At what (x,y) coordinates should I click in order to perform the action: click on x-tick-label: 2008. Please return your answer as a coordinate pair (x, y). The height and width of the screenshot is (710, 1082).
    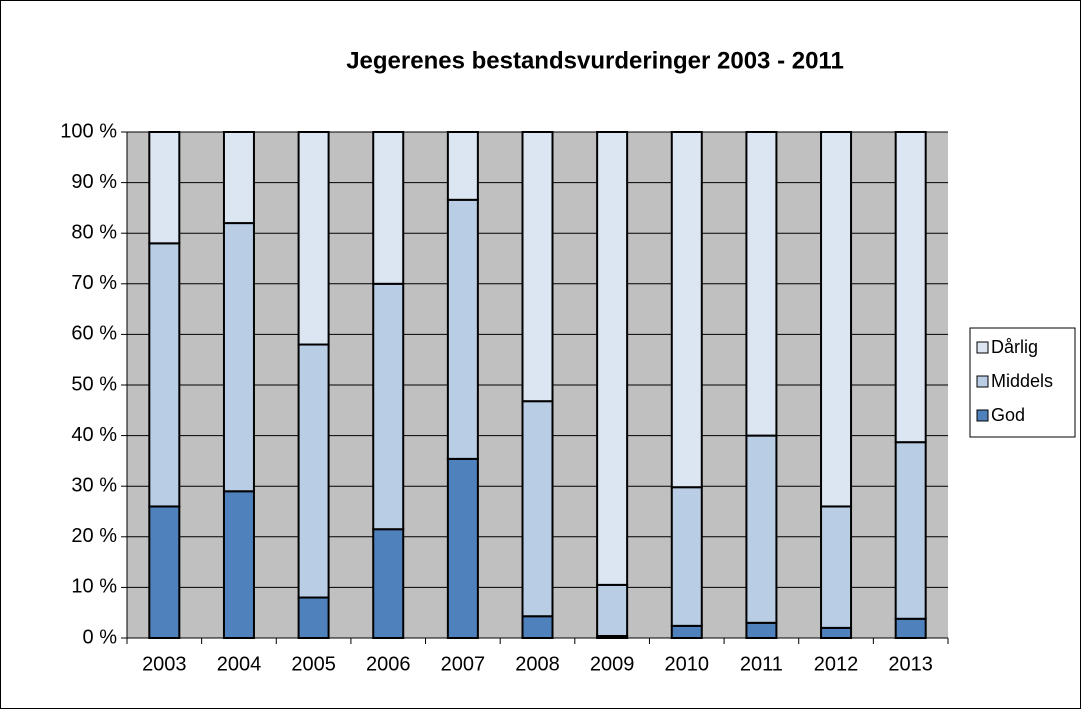
    Looking at the image, I should click on (537, 664).